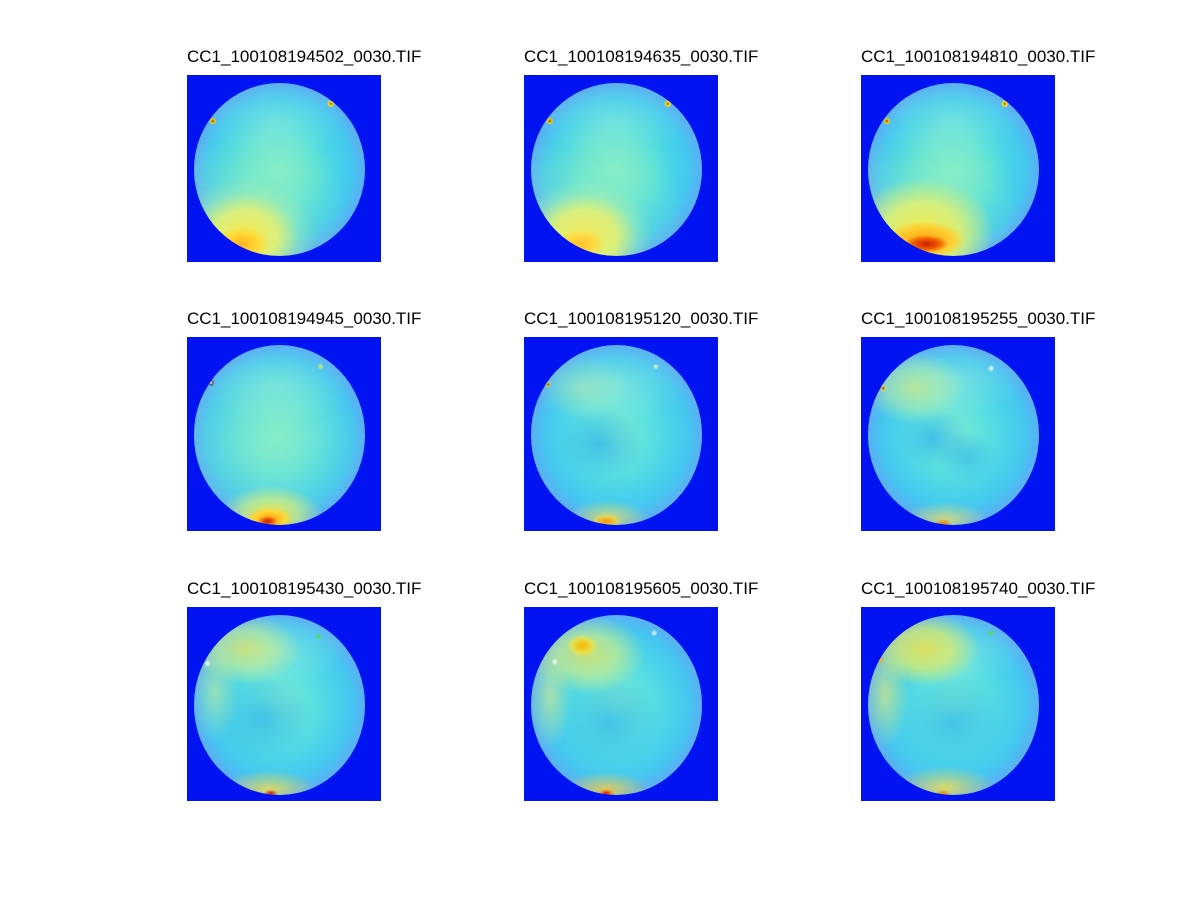 The image size is (1201, 901). I want to click on subplot-title: CC1_100108195605_0030.TIF, so click(641, 588).